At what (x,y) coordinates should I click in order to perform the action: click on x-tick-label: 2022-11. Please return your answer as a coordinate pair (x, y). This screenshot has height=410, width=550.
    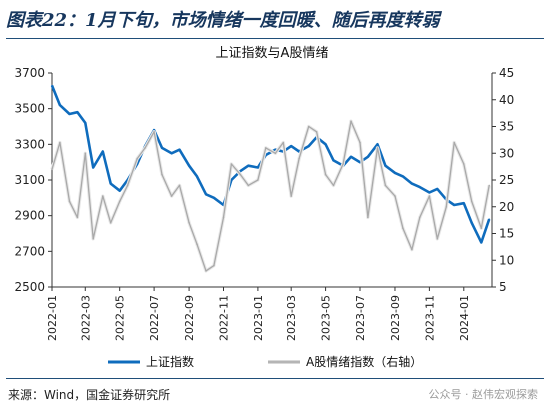
    Looking at the image, I should click on (223, 318).